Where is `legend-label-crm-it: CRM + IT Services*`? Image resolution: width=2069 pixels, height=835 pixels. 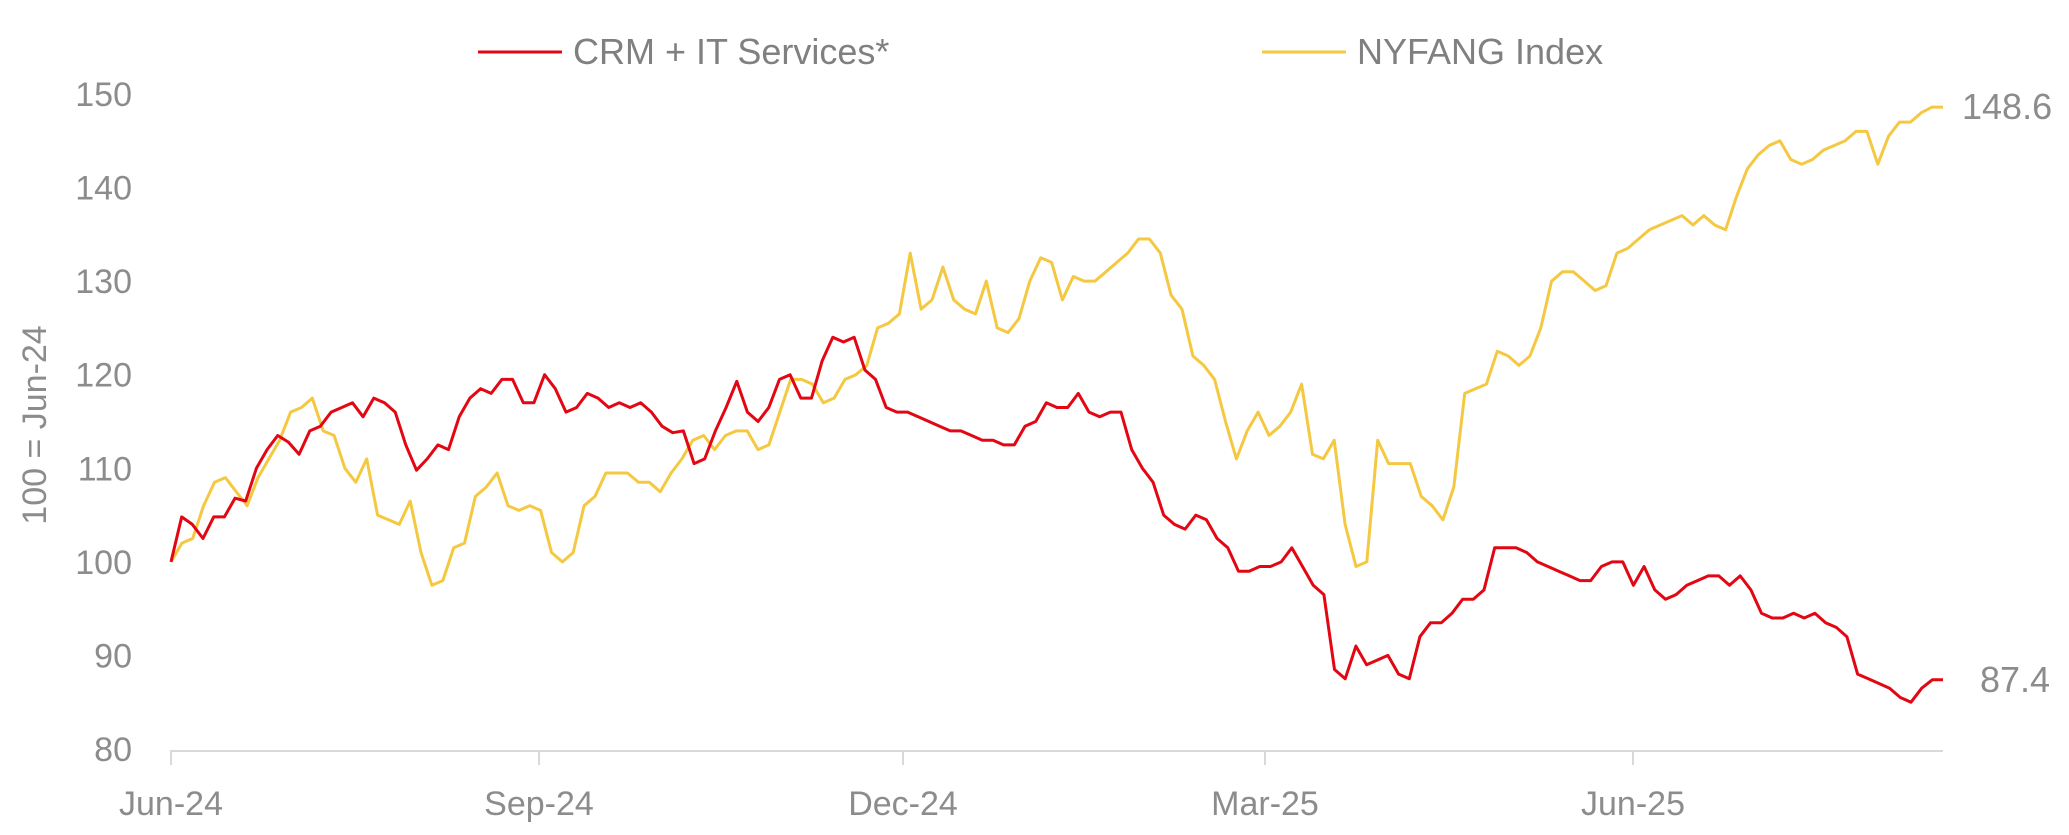
legend-label-crm-it: CRM + IT Services* is located at coordinates (731, 51).